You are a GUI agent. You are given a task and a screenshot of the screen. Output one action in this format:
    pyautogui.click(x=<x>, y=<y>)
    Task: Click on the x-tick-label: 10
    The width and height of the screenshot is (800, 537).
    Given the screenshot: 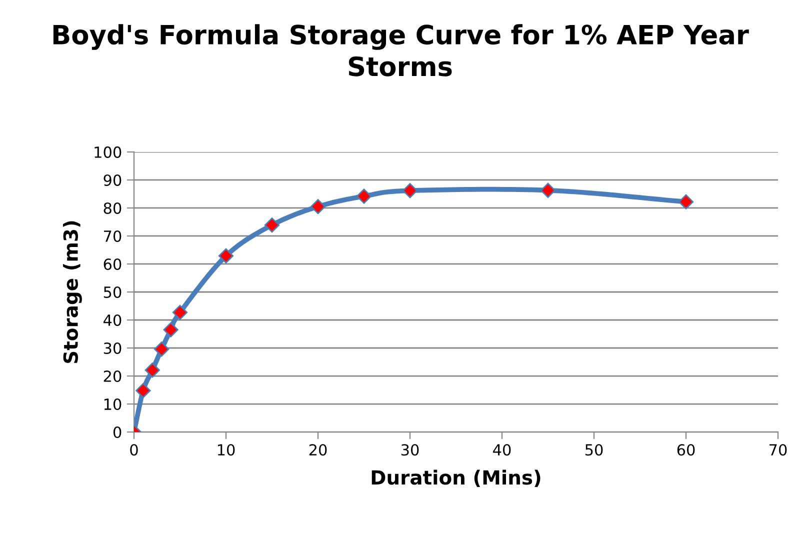 What is the action you would take?
    pyautogui.click(x=226, y=450)
    